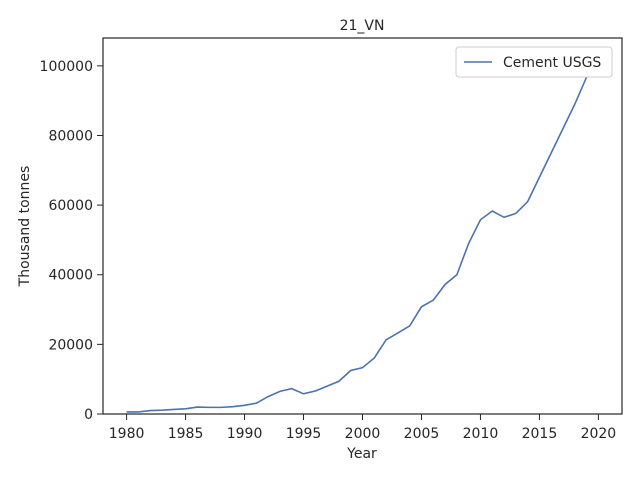 The image size is (640, 480). I want to click on x-tick-label: 2020, so click(599, 434).